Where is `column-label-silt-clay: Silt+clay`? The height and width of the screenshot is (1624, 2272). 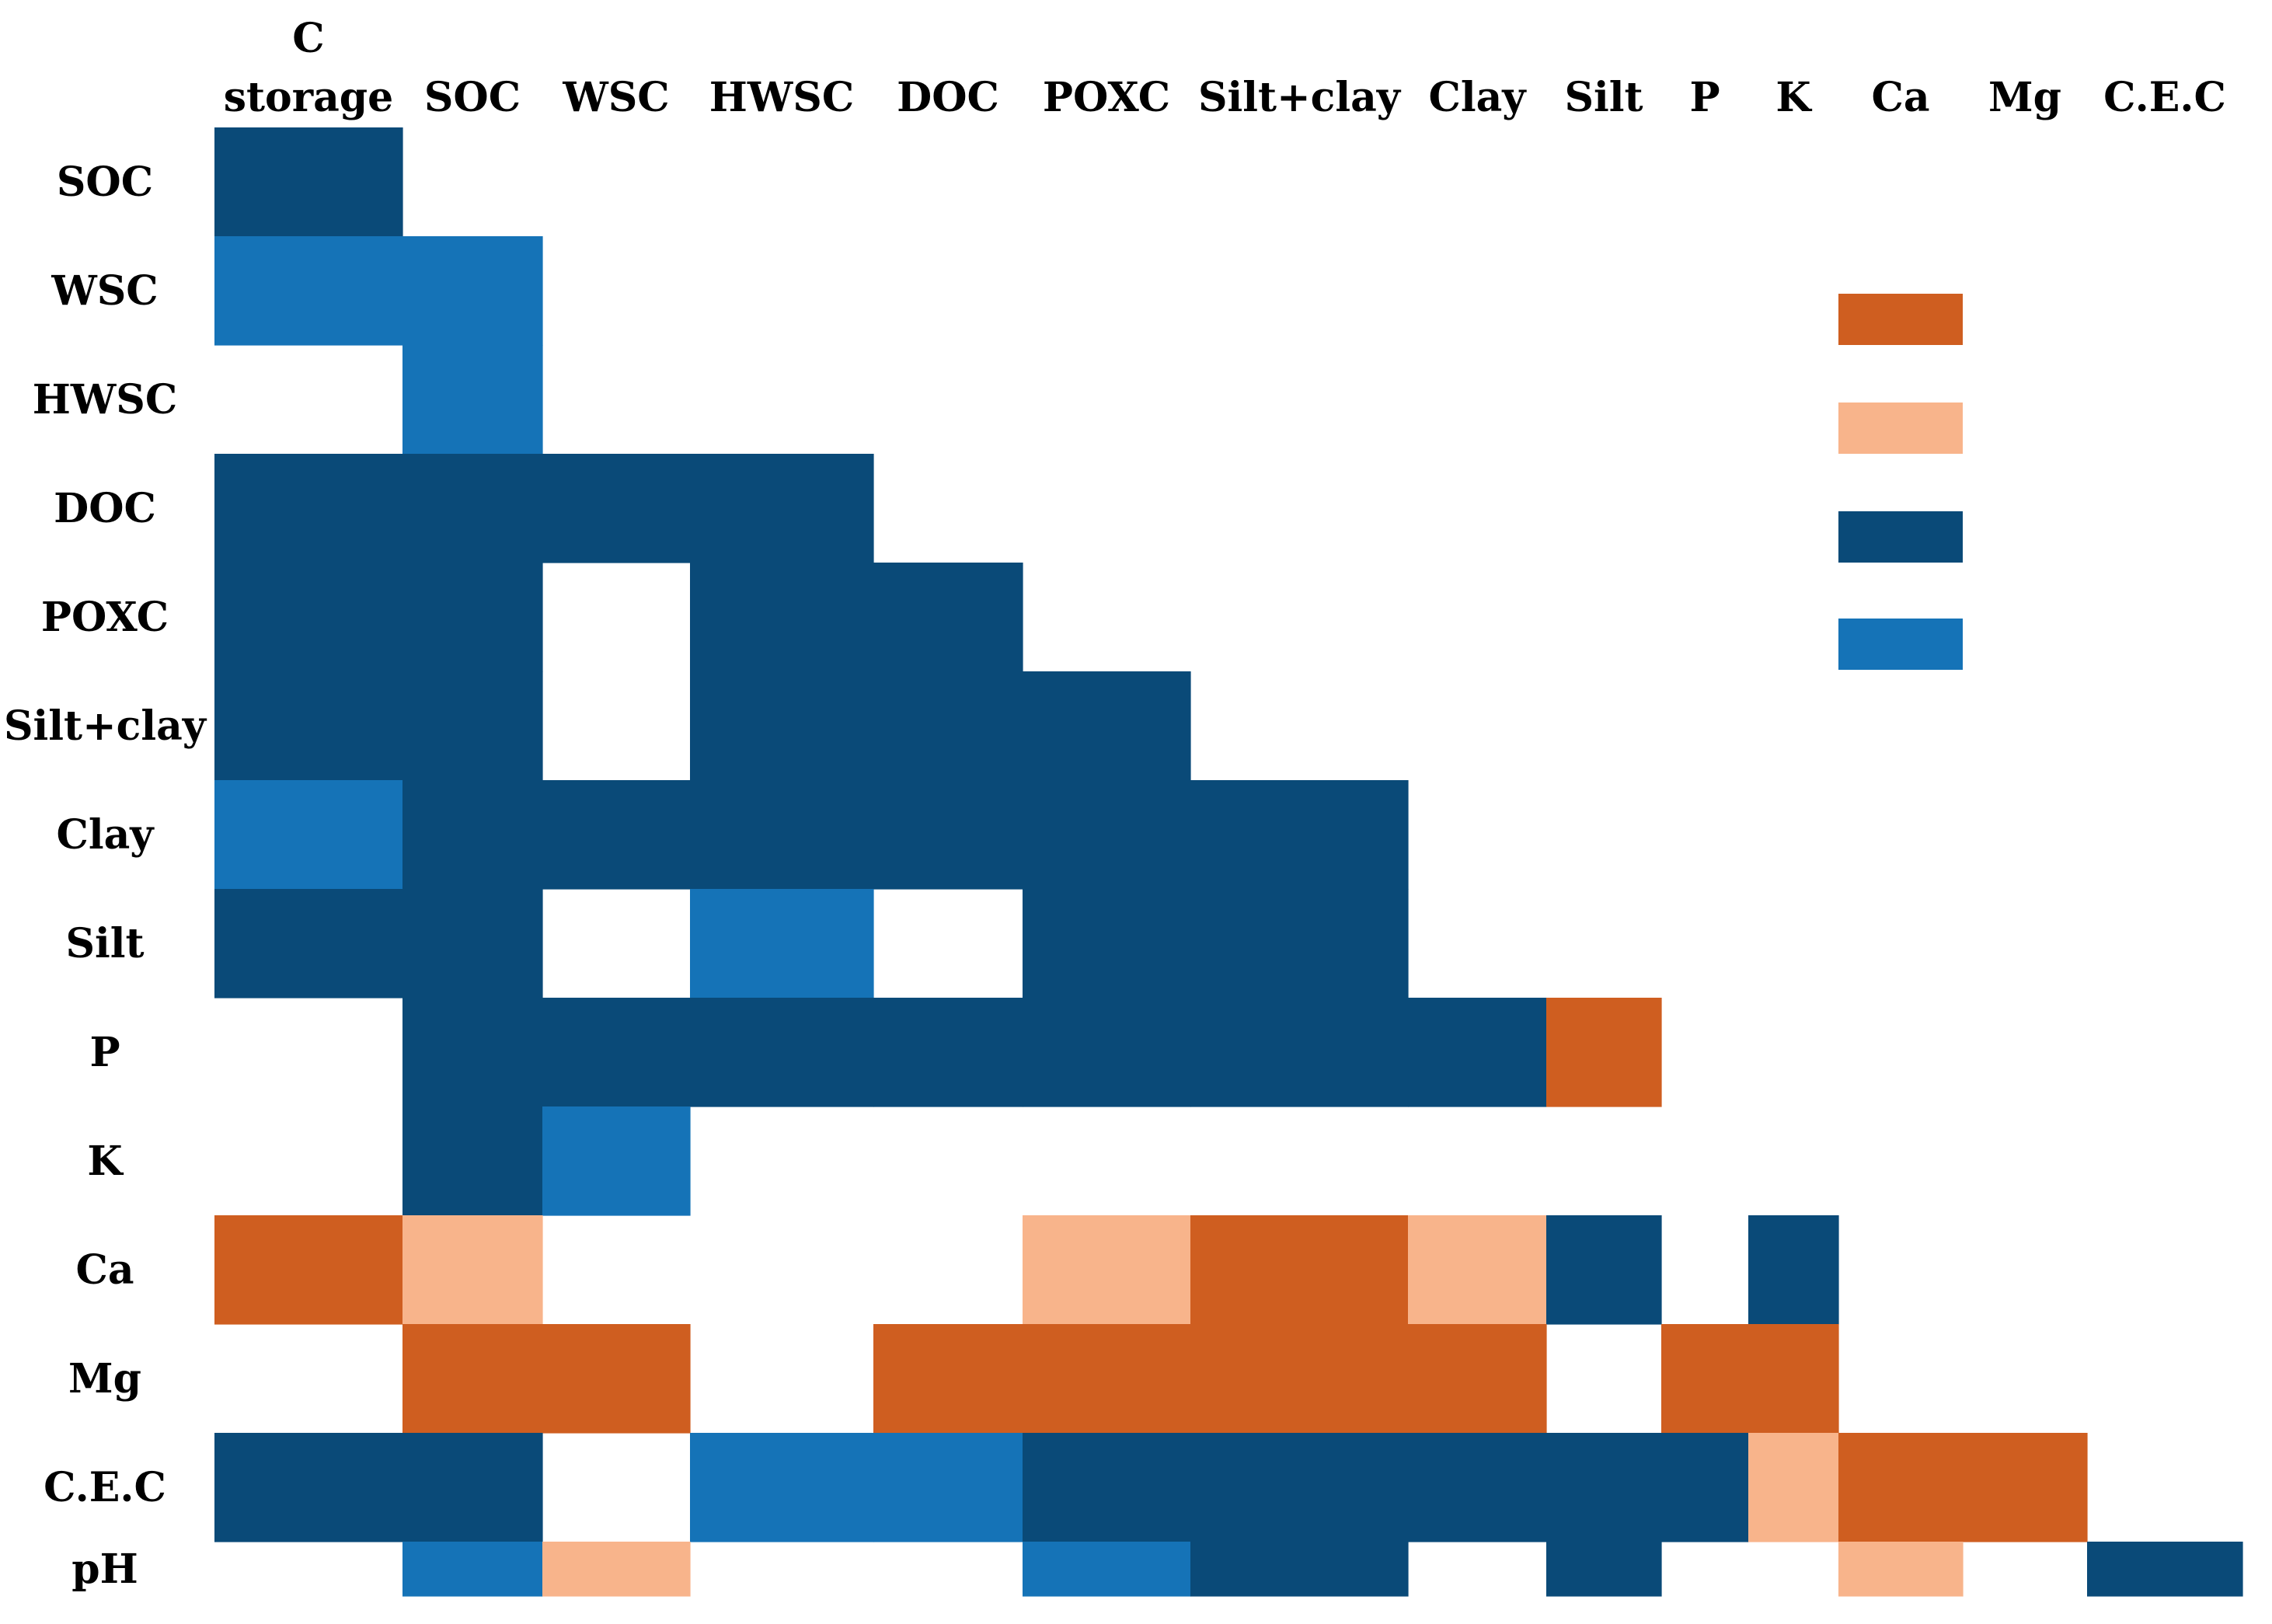
column-label-silt-clay: Silt+clay is located at coordinates (1300, 97).